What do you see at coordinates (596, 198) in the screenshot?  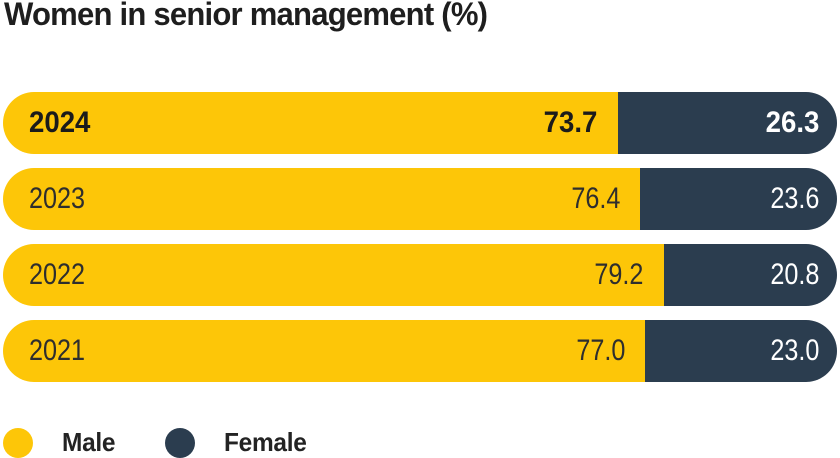 I see `male-value: 76.4` at bounding box center [596, 198].